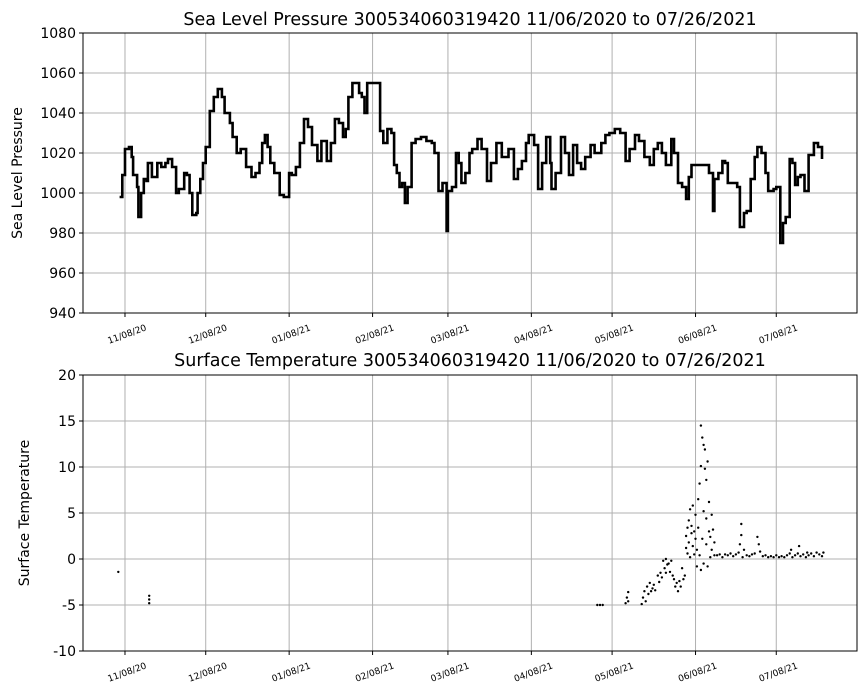  What do you see at coordinates (533, 334) in the screenshot?
I see `x-tick-label: 04/08/21` at bounding box center [533, 334].